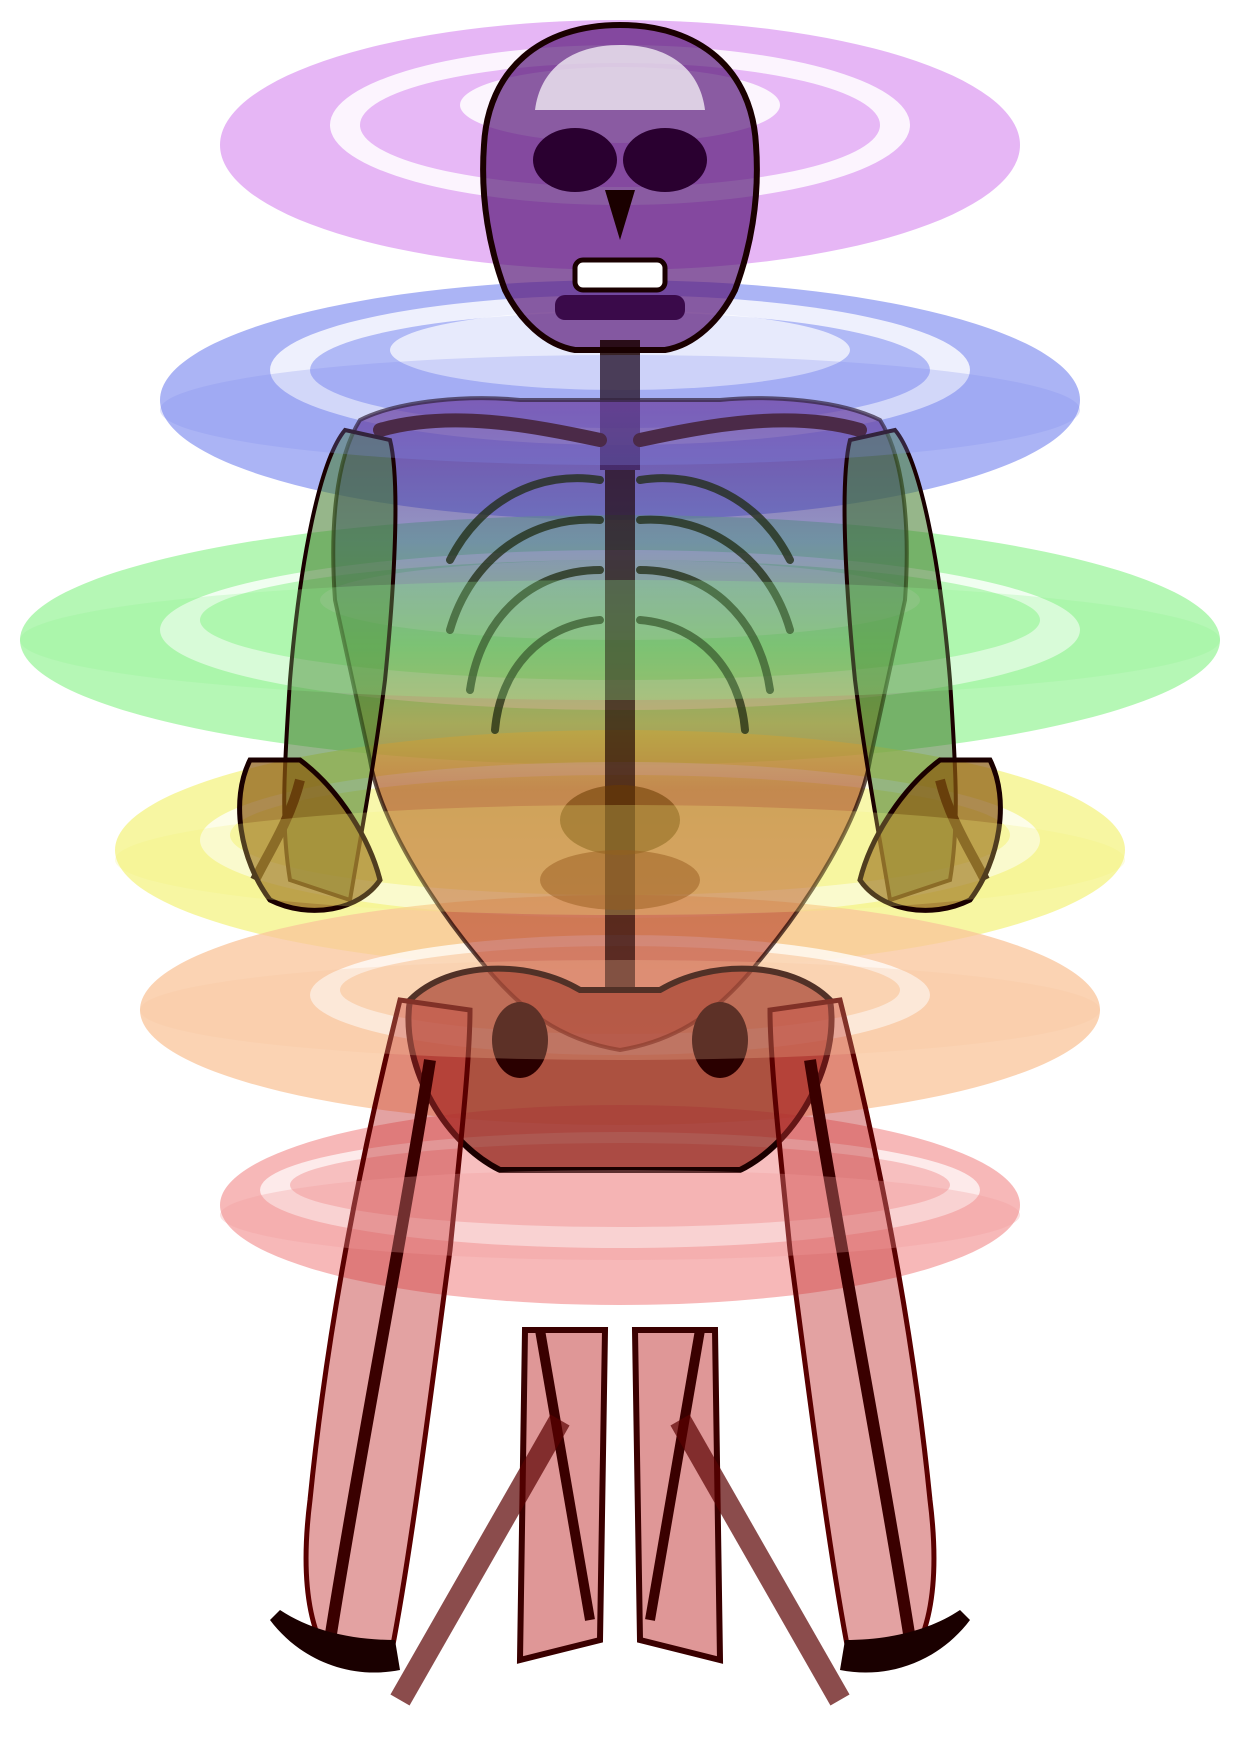  What do you see at coordinates (665, 160) in the screenshot?
I see `right-eye-socket` at bounding box center [665, 160].